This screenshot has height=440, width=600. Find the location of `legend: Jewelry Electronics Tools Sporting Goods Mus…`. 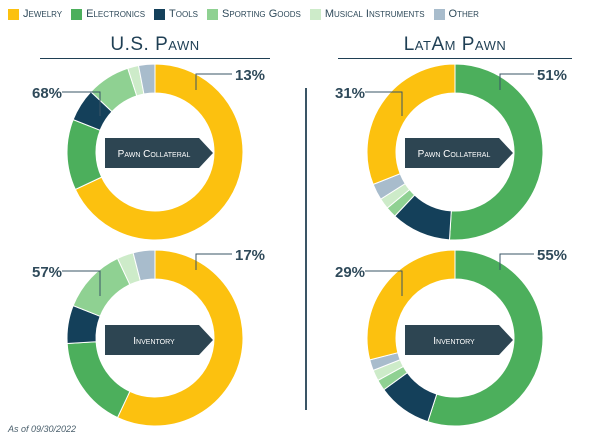

legend: Jewelry Electronics Tools Sporting Goods Mus… is located at coordinates (248, 14).